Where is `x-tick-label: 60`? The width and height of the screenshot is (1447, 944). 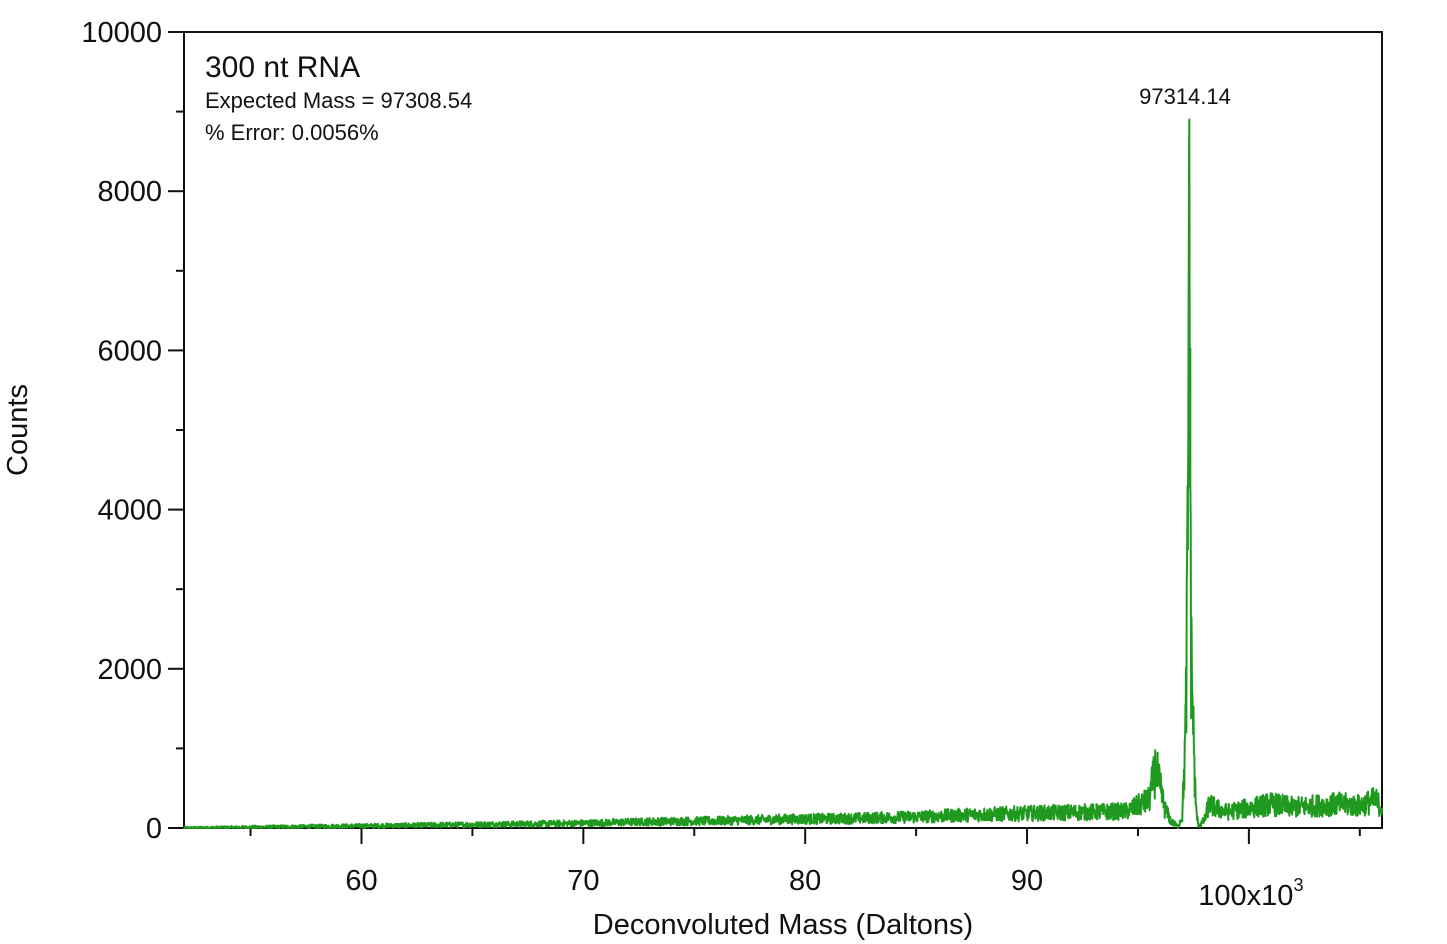
x-tick-label: 60 is located at coordinates (361, 881).